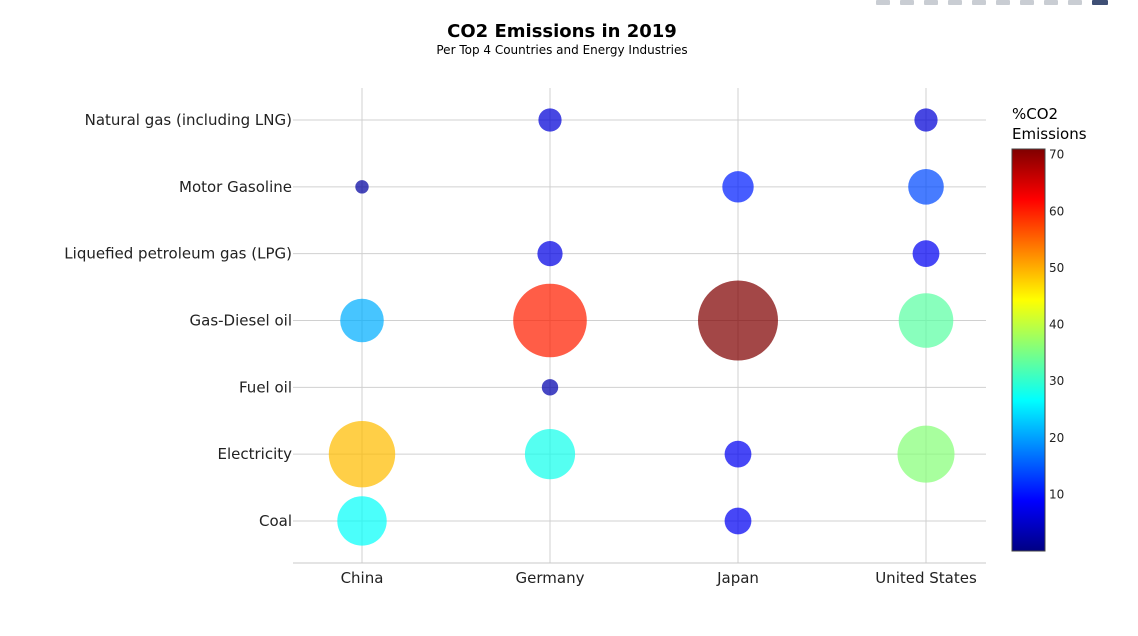  What do you see at coordinates (550, 454) in the screenshot?
I see `bubble-germany-electricity` at bounding box center [550, 454].